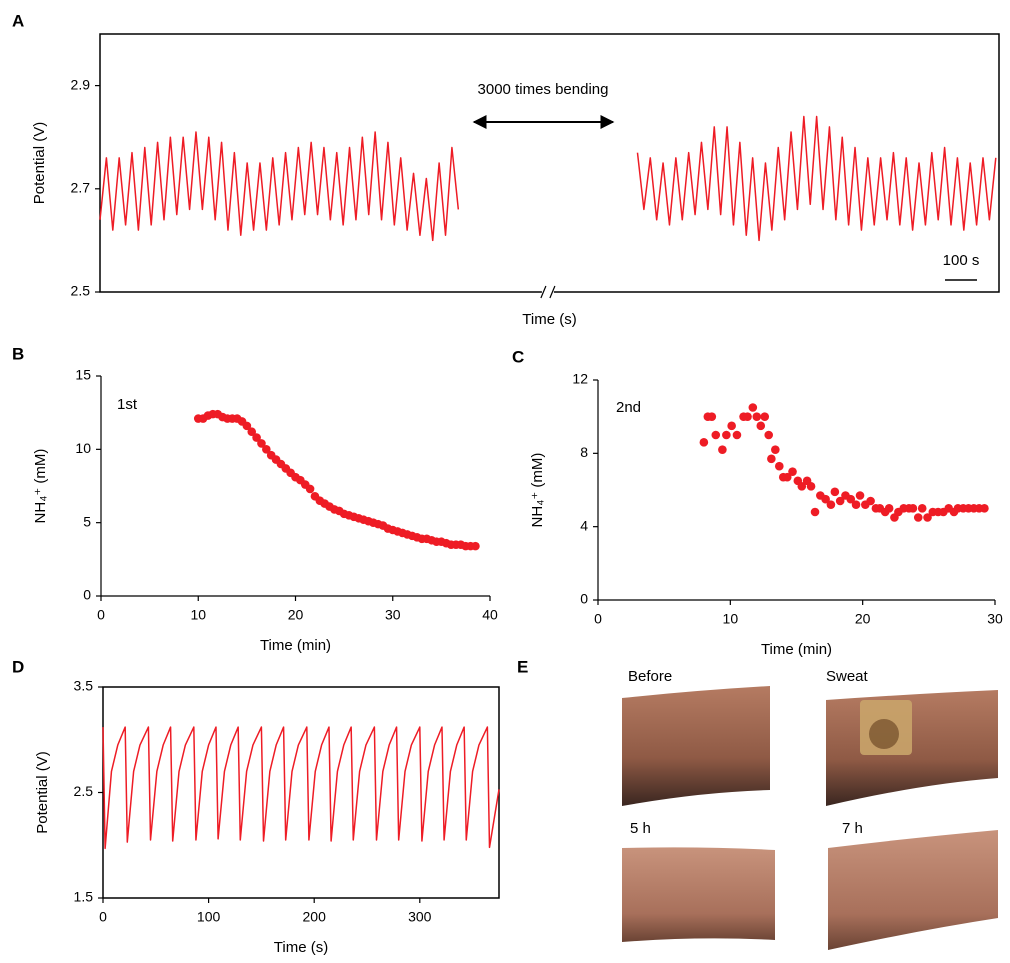  I want to click on annotation: 2nd, so click(628, 407).